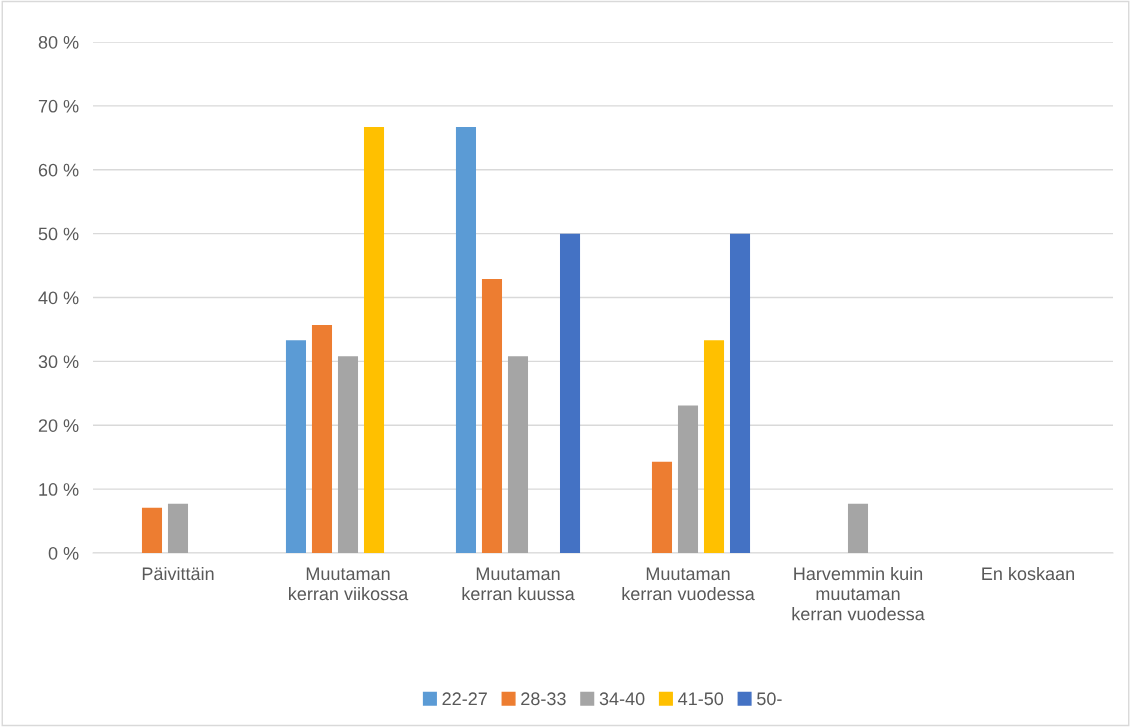 This screenshot has width=1131, height=727. Describe the element at coordinates (59, 489) in the screenshot. I see `y-tick-label: 10 %` at that location.